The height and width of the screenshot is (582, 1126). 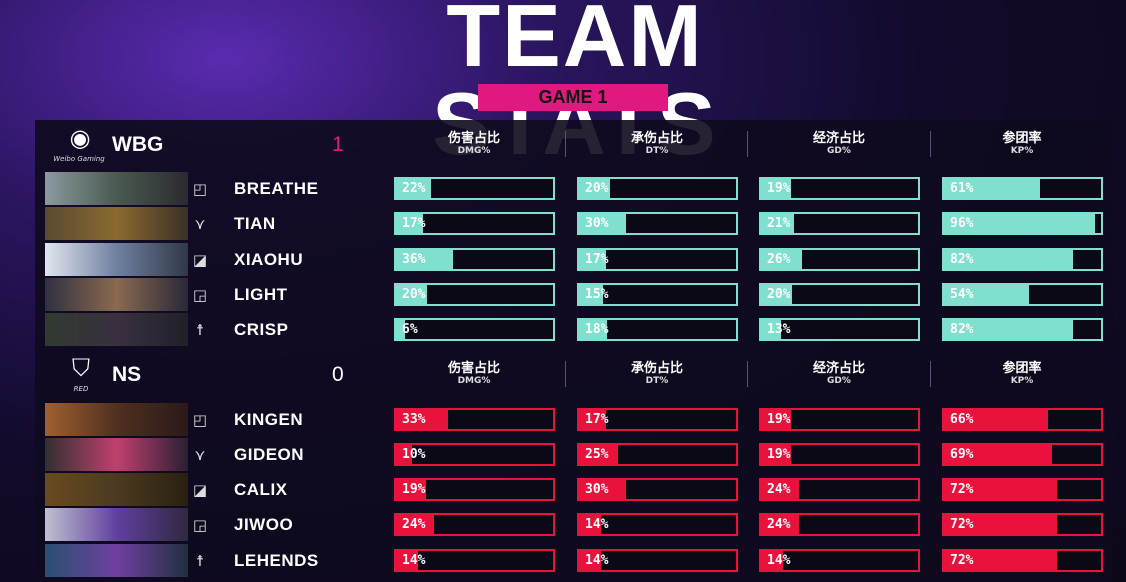 What do you see at coordinates (200, 295) in the screenshot?
I see `role-bot-icon: ◲` at bounding box center [200, 295].